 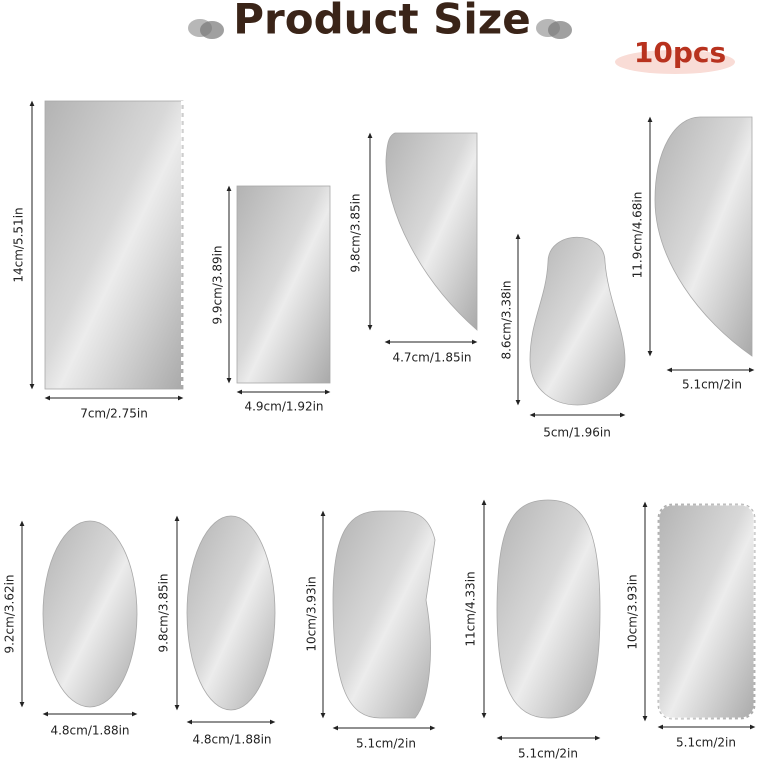 I want to click on item: 11cm/4.33in 5.1cm/2in, so click(x=532, y=630).